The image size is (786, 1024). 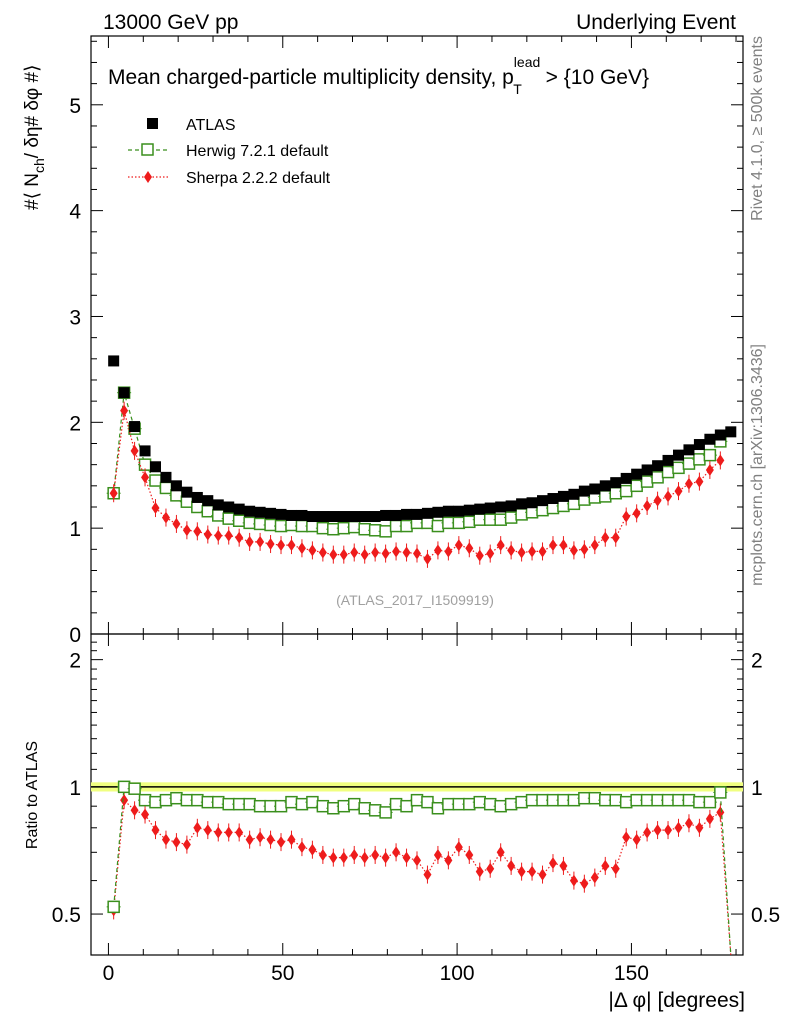 I want to click on legend-herwig-marker, so click(x=147, y=149).